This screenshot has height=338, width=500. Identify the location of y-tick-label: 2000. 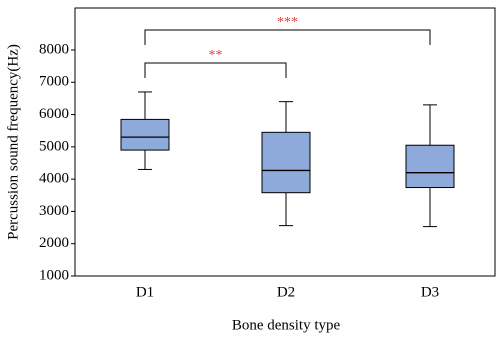
(54, 243).